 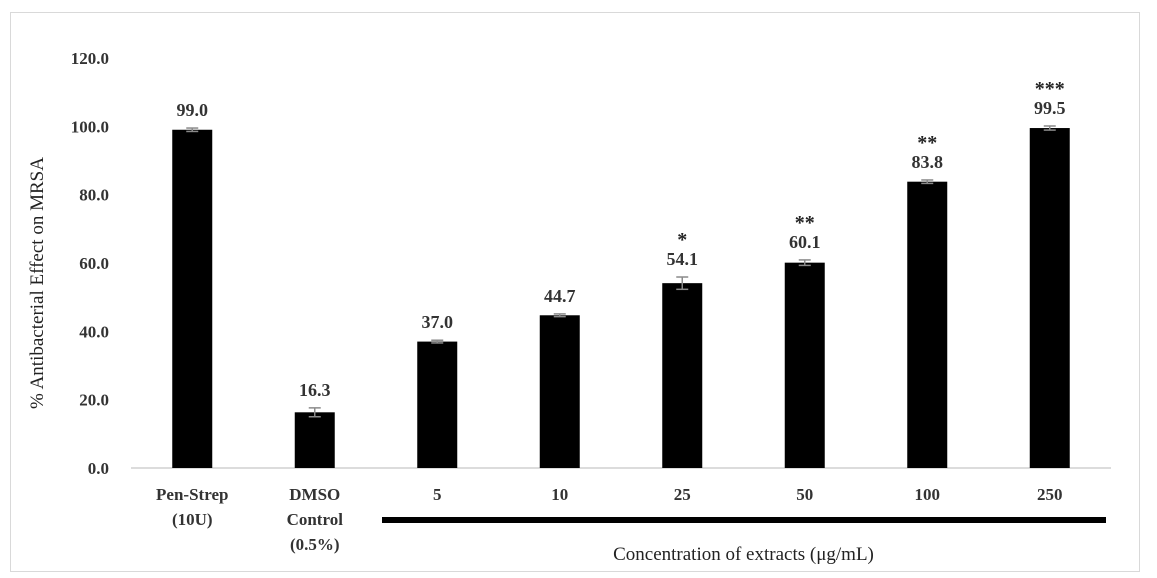 What do you see at coordinates (192, 507) in the screenshot?
I see `category-label: Pen-Strep (10U)` at bounding box center [192, 507].